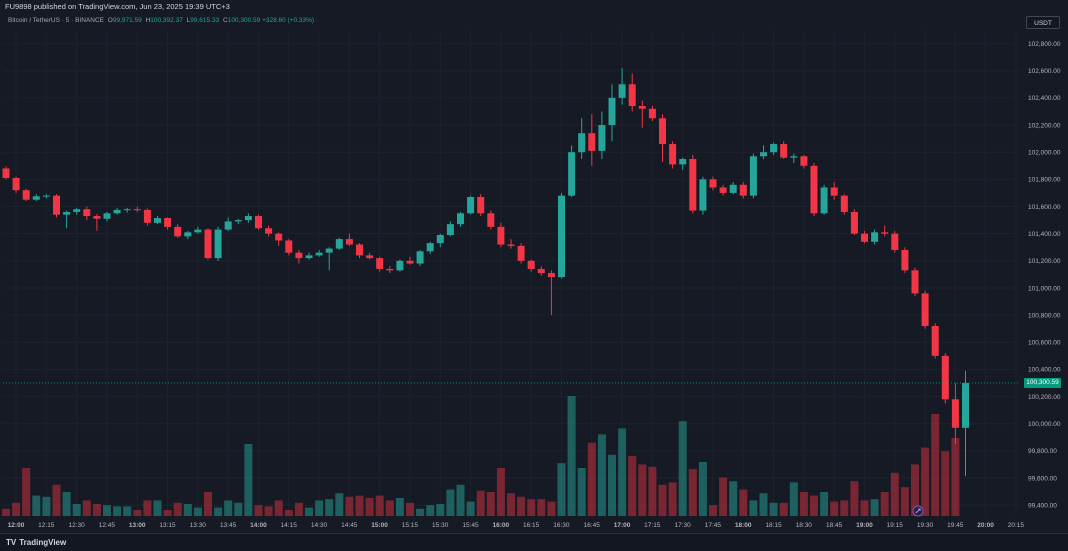 This screenshot has width=1068, height=551. I want to click on symbol-name: Bitcoin / TetherUS · 5 · BINANCE, so click(56, 20).